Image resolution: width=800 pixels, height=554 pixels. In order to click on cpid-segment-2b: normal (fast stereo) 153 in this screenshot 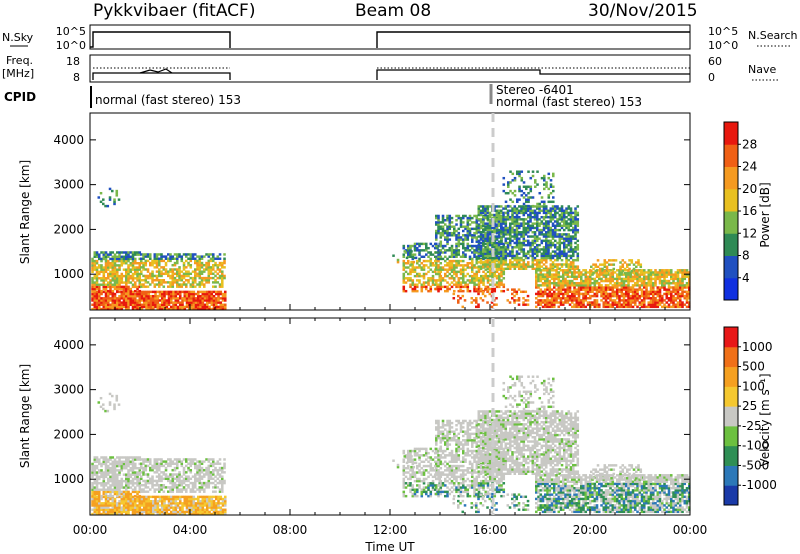, I will do `click(569, 102)`.